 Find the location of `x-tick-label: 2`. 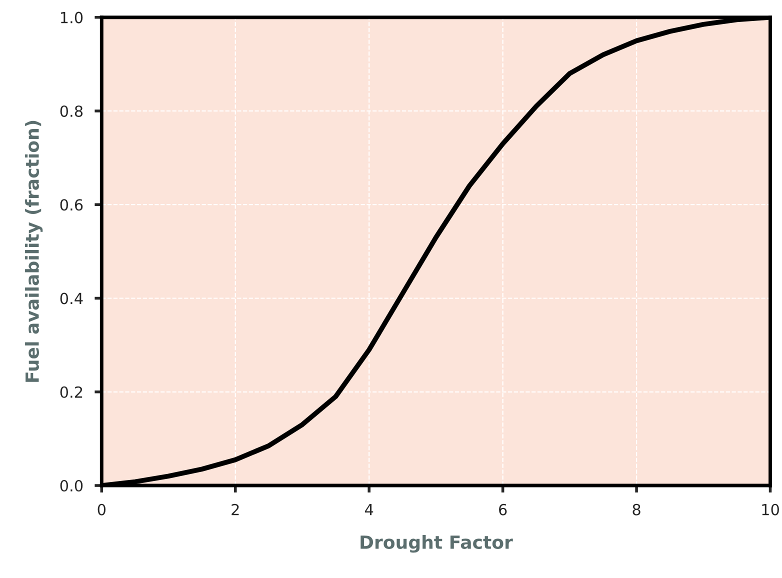

x-tick-label: 2 is located at coordinates (235, 510).